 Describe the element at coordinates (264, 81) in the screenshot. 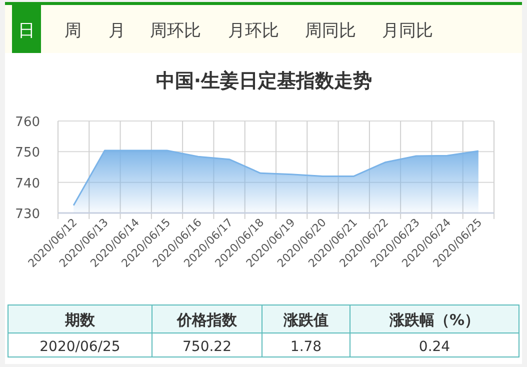

I see `chart-title: 中国·生姜日定基指数走势` at that location.